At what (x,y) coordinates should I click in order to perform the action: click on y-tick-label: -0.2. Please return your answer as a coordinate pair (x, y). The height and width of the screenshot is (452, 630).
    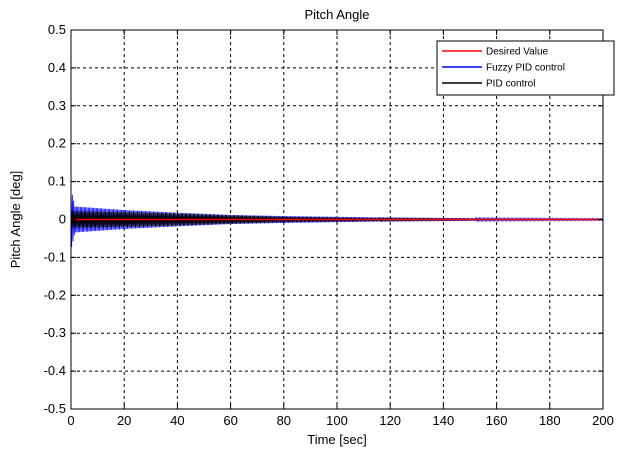
    Looking at the image, I should click on (55, 294).